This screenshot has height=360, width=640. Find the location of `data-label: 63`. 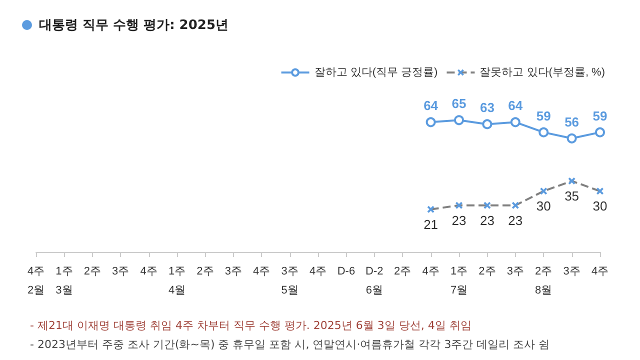

data-label: 63 is located at coordinates (487, 108).